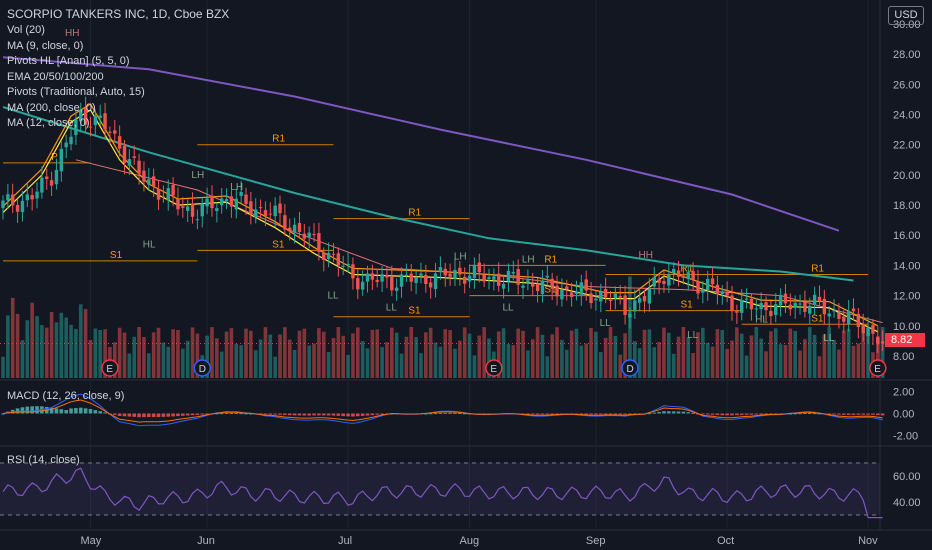 The width and height of the screenshot is (932, 550). What do you see at coordinates (76, 92) in the screenshot?
I see `legend-pivots: Pivots (Traditional, Auto, 15)` at bounding box center [76, 92].